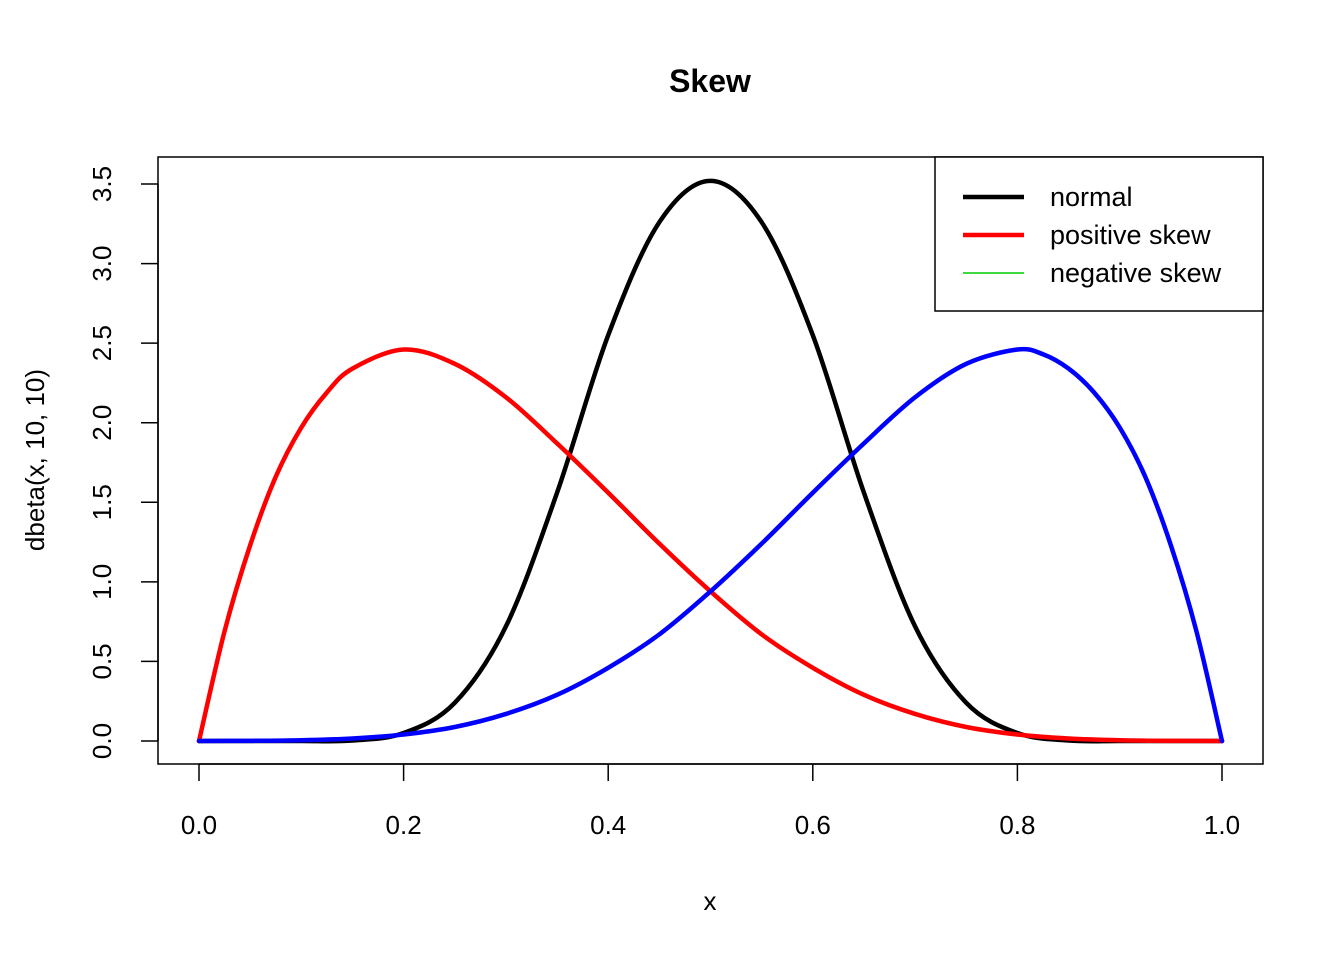 Image resolution: width=1344 pixels, height=960 pixels. What do you see at coordinates (102, 661) in the screenshot?
I see `y-tick-label: 0.5` at bounding box center [102, 661].